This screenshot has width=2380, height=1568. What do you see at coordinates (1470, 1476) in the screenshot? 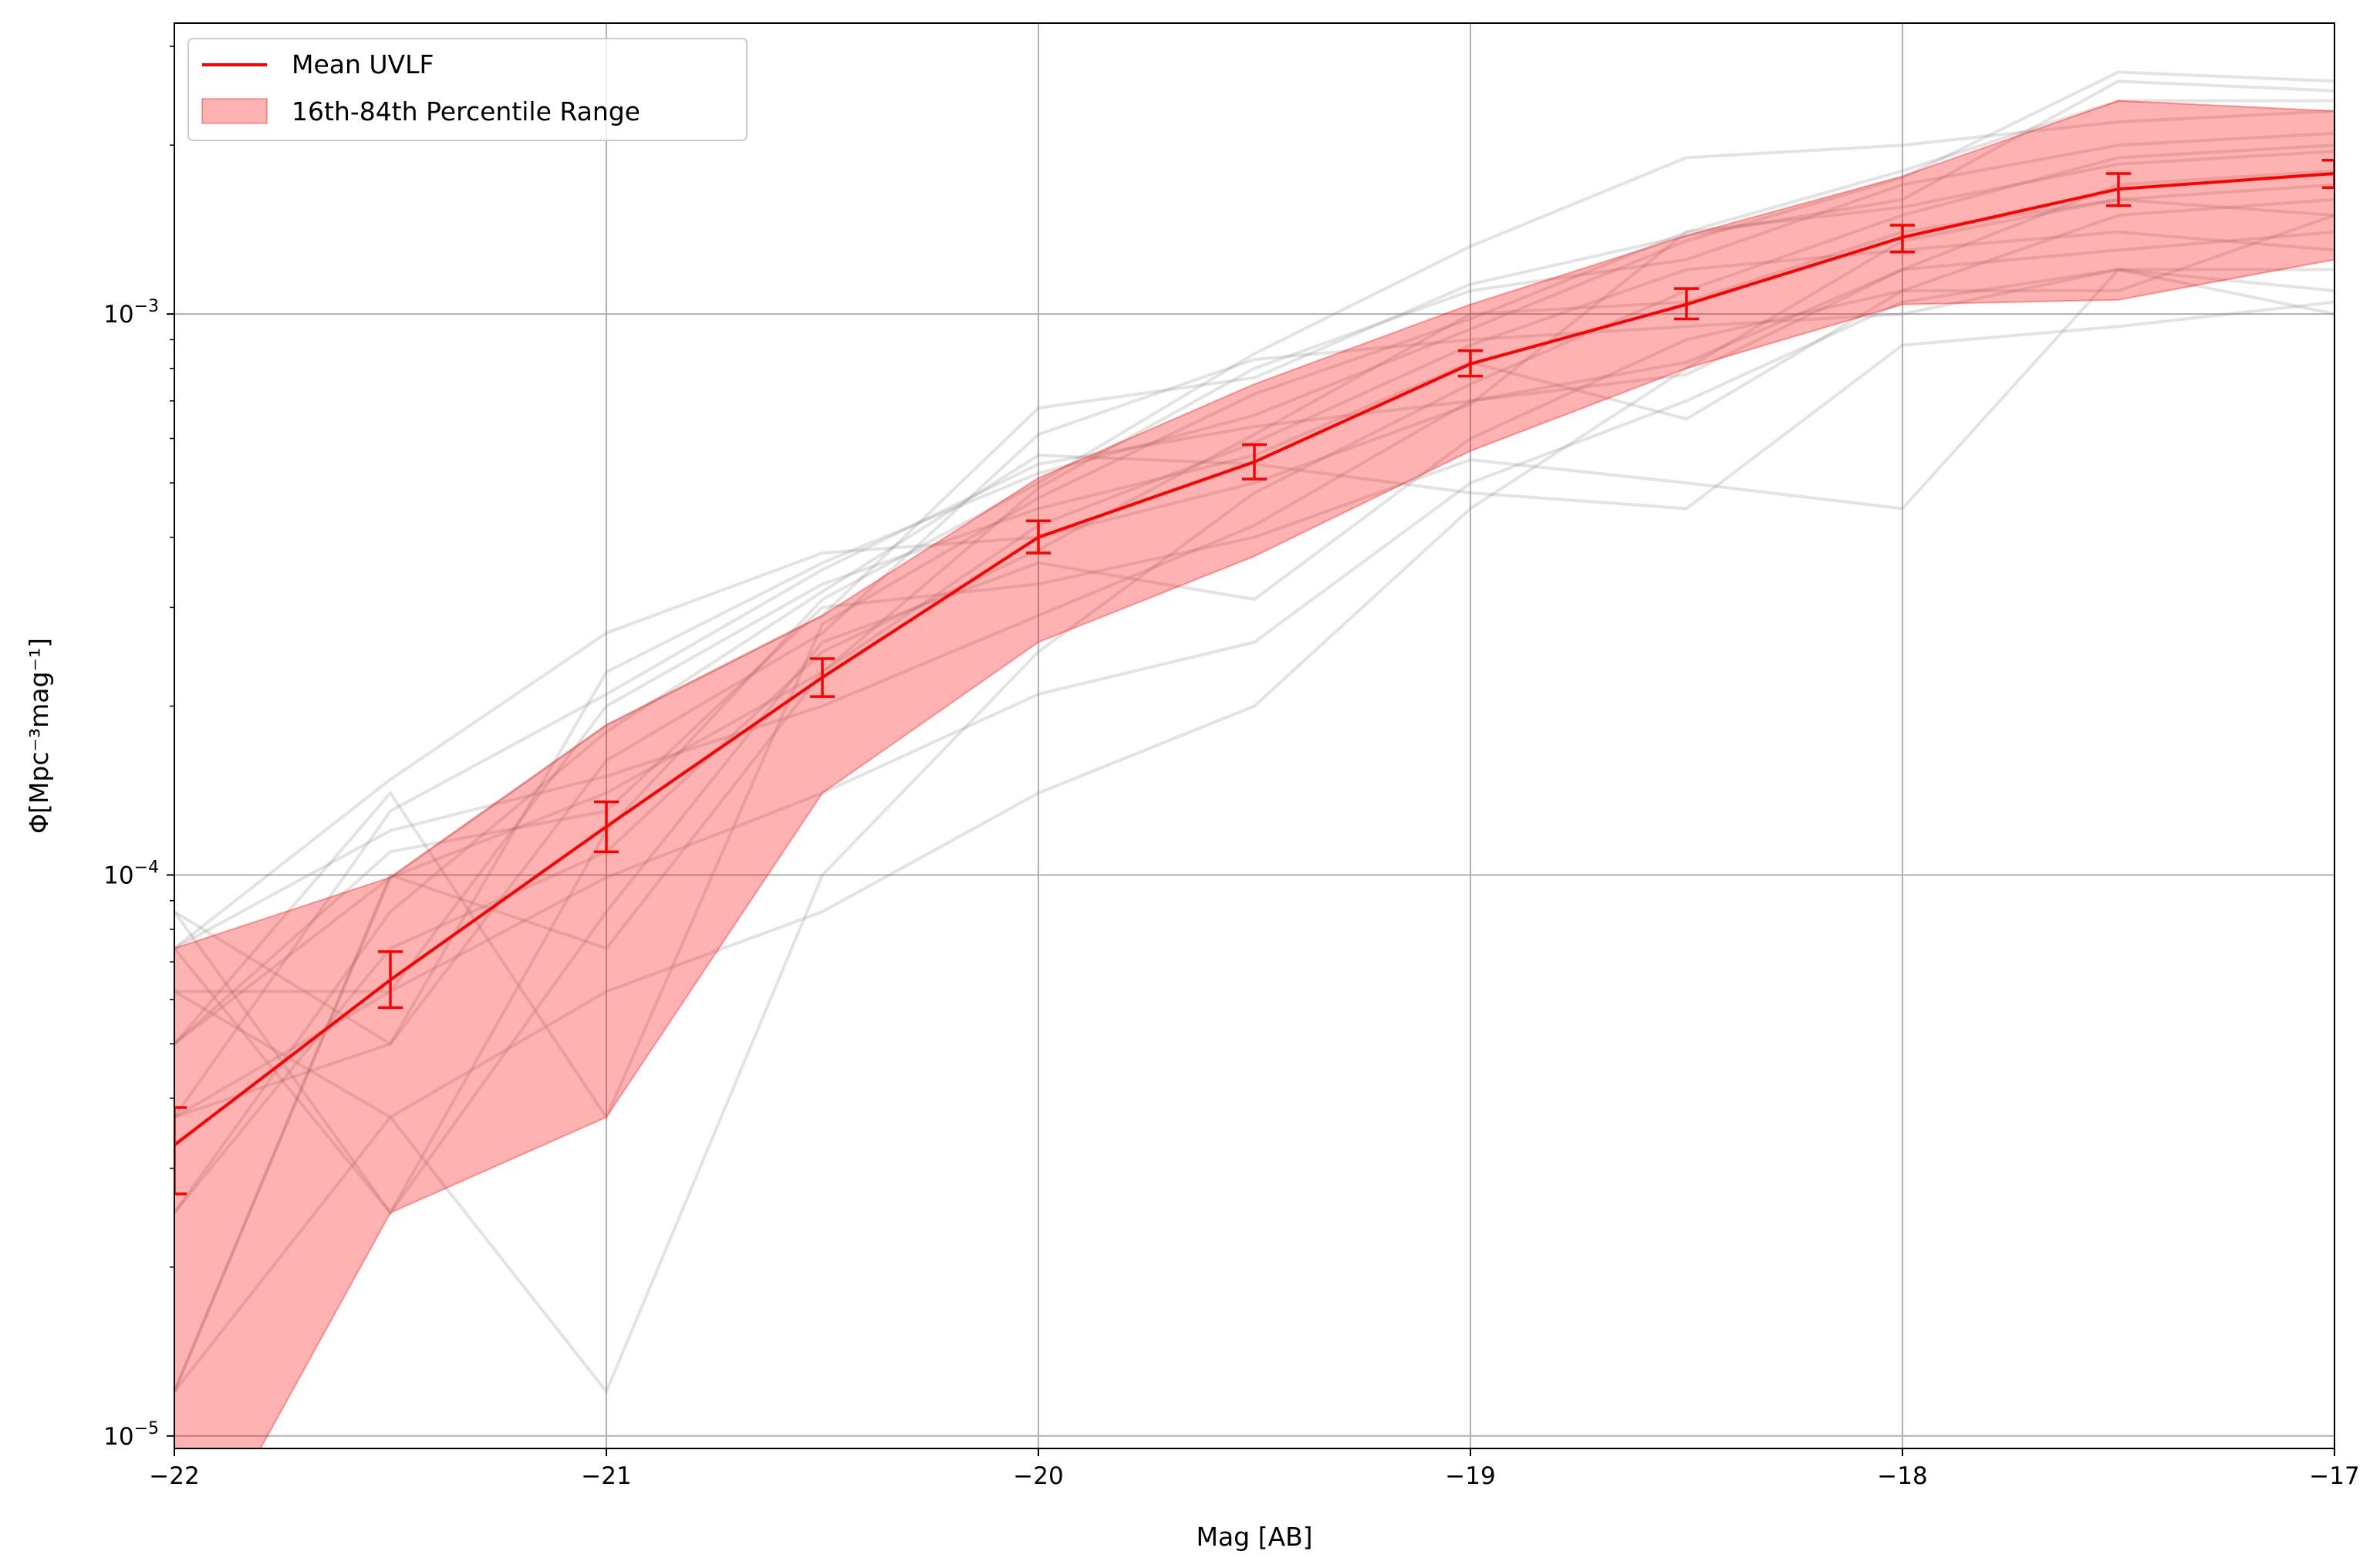
I see `x-tick-label: −19` at bounding box center [1470, 1476].